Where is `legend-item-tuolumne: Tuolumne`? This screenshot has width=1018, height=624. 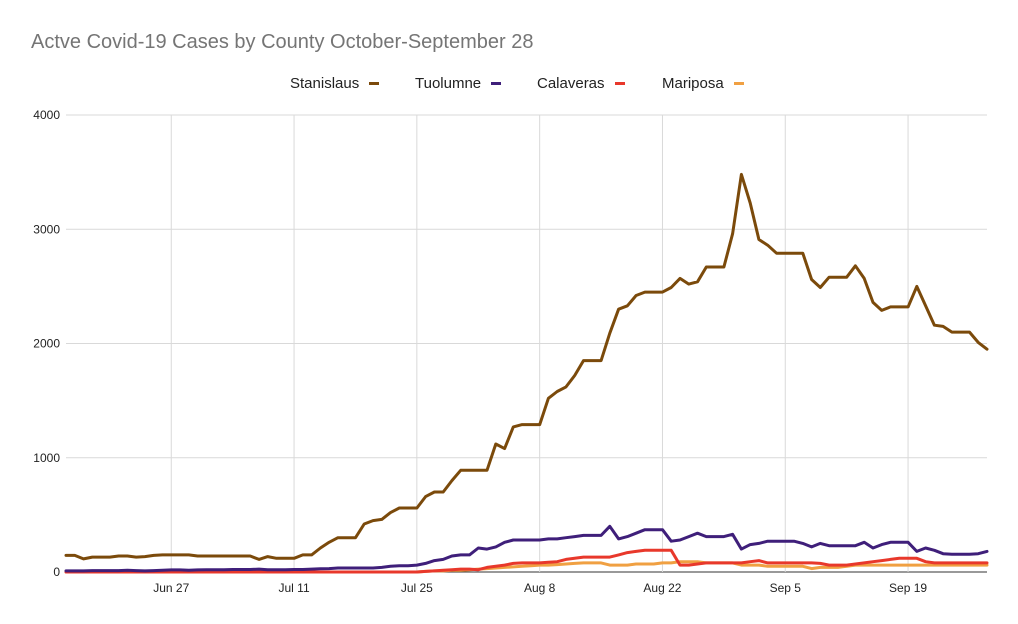 legend-item-tuolumne: Tuolumne is located at coordinates (458, 83).